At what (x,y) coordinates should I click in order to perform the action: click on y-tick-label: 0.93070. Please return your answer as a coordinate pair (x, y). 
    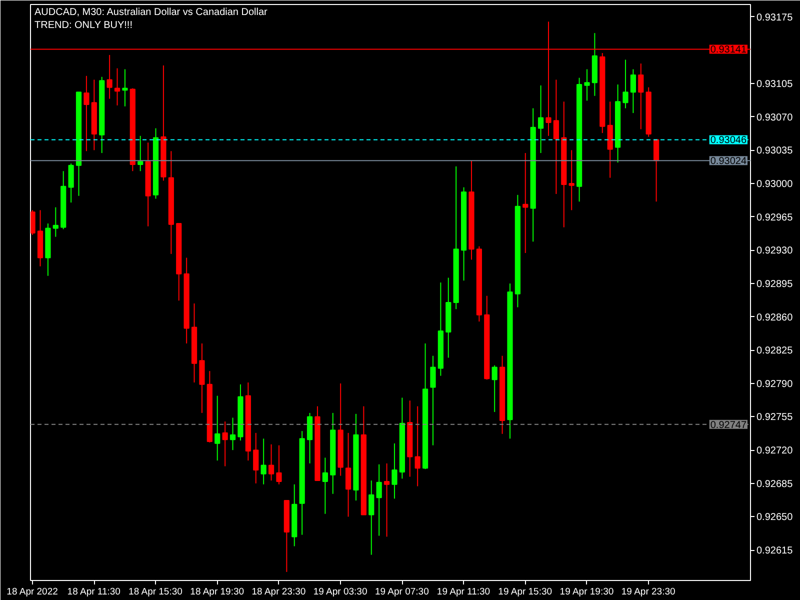
    Looking at the image, I should click on (775, 118).